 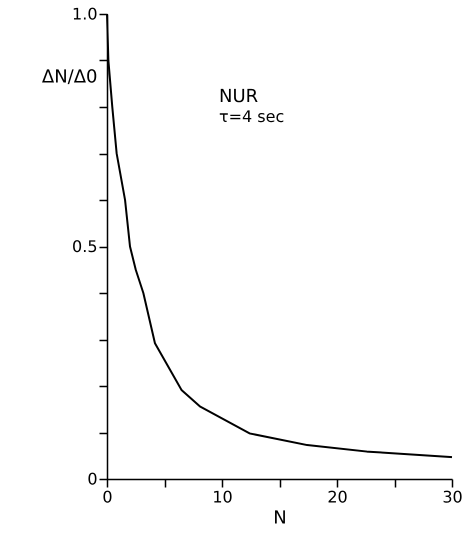 I want to click on x-axis-title: N, so click(x=280, y=518).